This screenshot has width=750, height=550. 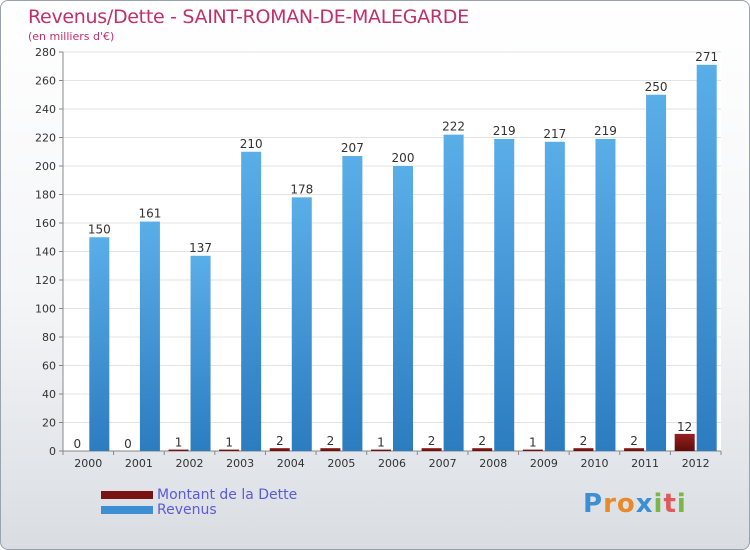 I want to click on x-tick-label: 2002, so click(x=190, y=463).